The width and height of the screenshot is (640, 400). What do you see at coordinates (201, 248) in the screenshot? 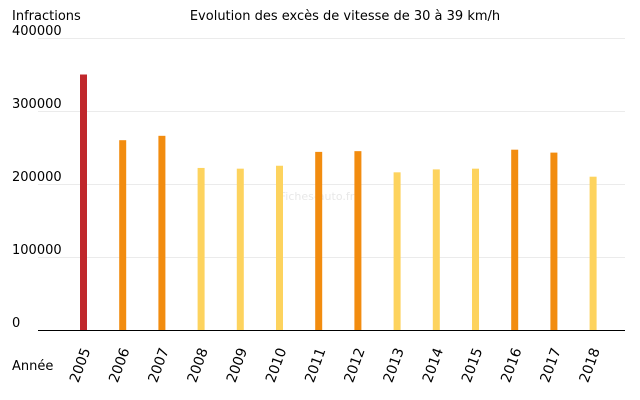
I see `bar-2008` at bounding box center [201, 248].